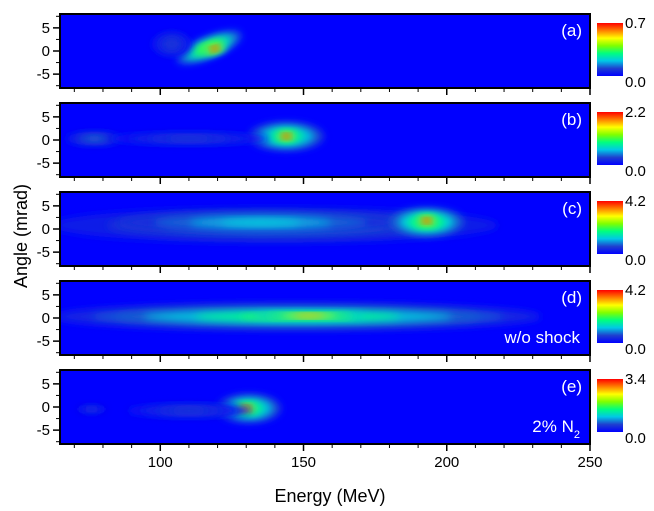 The height and width of the screenshot is (511, 654). I want to click on panel-b: 5 0 -5 (b) 2.2 0.0, so click(341, 143).